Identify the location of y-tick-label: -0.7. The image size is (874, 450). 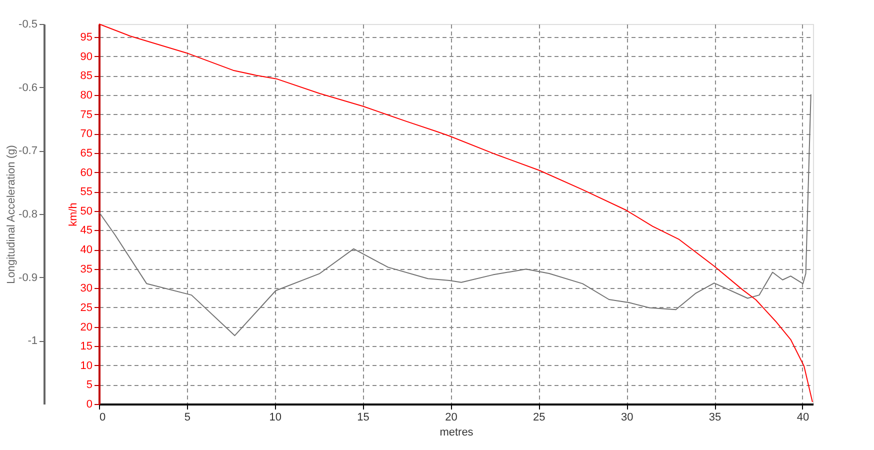
(28, 151).